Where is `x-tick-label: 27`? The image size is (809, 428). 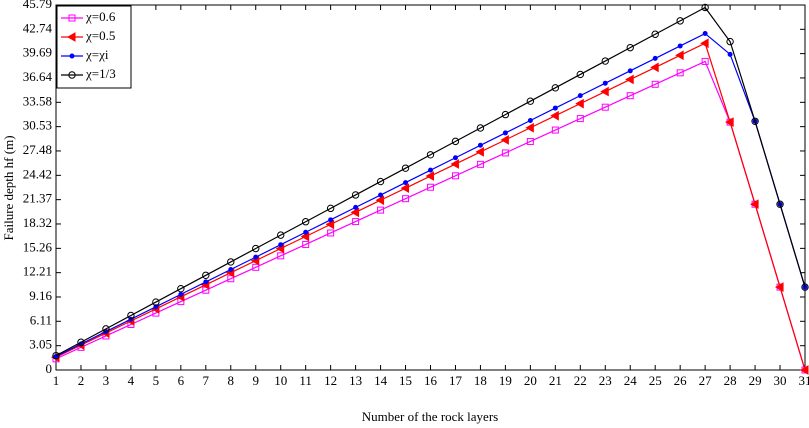
x-tick-label: 27 is located at coordinates (706, 380).